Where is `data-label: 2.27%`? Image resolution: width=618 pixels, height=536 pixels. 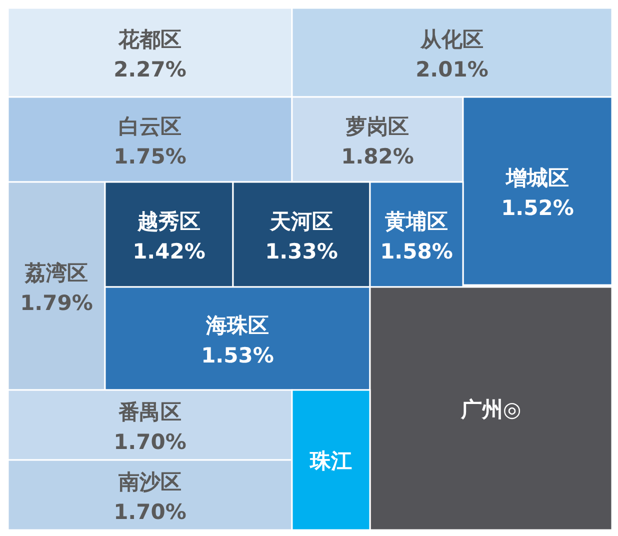 data-label: 2.27% is located at coordinates (150, 70).